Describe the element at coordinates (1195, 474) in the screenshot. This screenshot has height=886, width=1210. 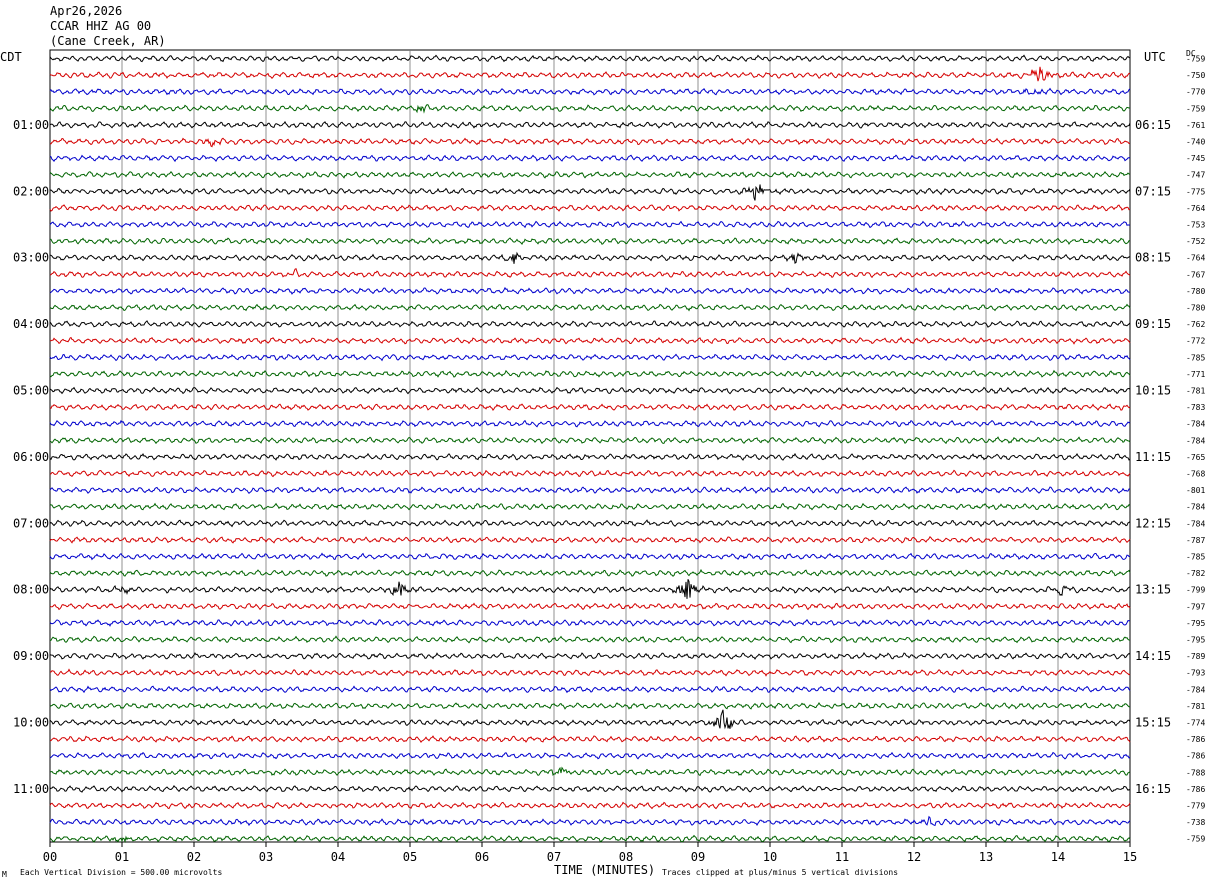
I see `dc-offset-label: -768` at that location.